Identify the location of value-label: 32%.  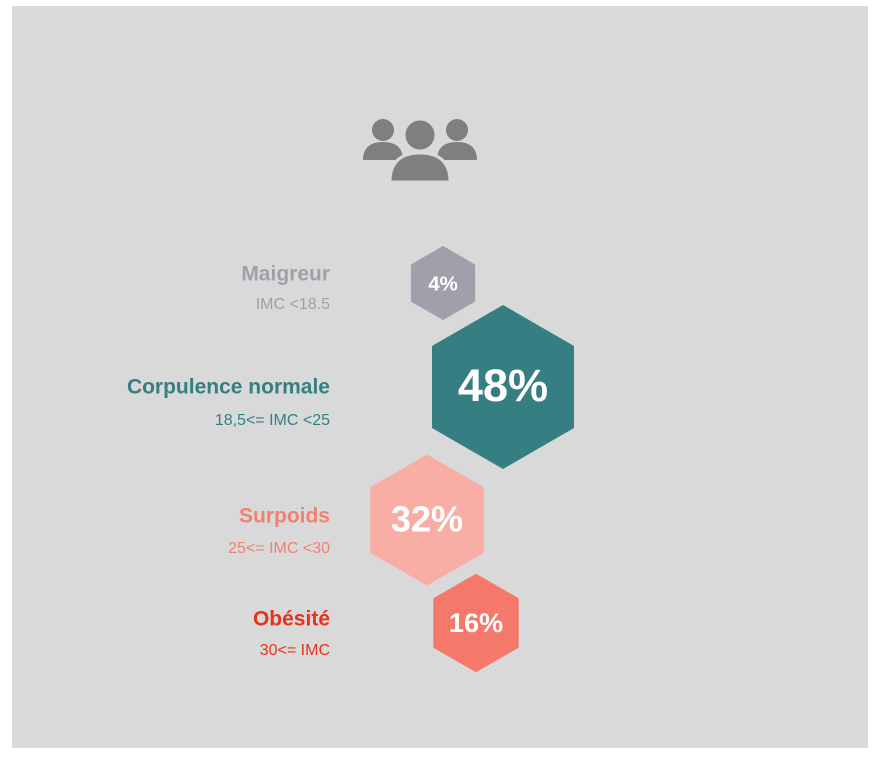
(427, 519).